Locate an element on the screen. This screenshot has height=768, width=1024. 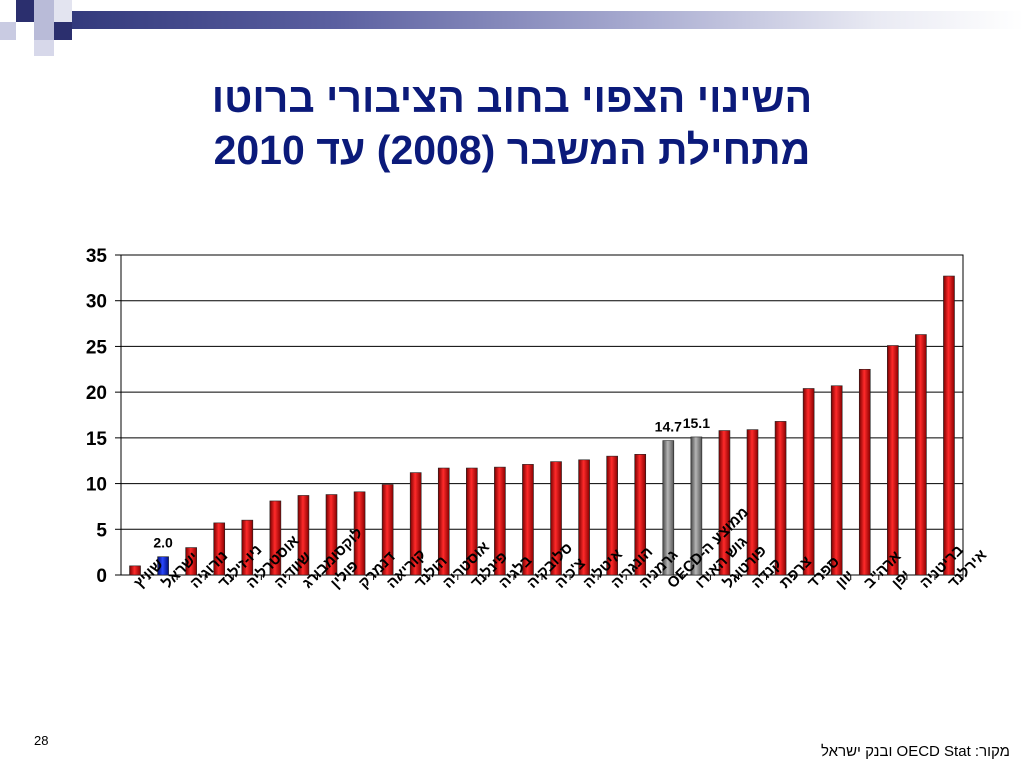
y-tick-label: 20 is located at coordinates (96, 393).